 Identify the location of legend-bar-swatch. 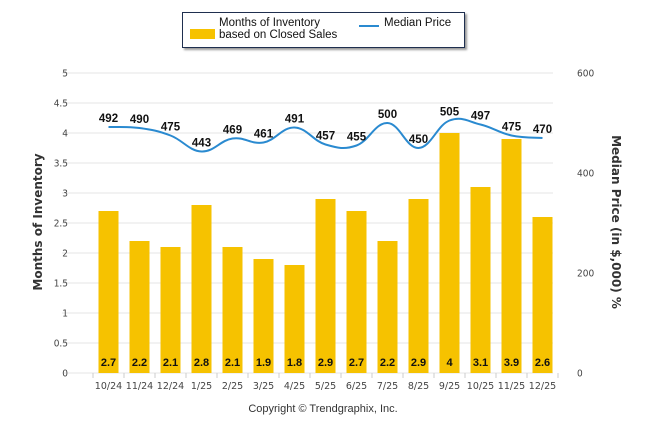
(202, 34).